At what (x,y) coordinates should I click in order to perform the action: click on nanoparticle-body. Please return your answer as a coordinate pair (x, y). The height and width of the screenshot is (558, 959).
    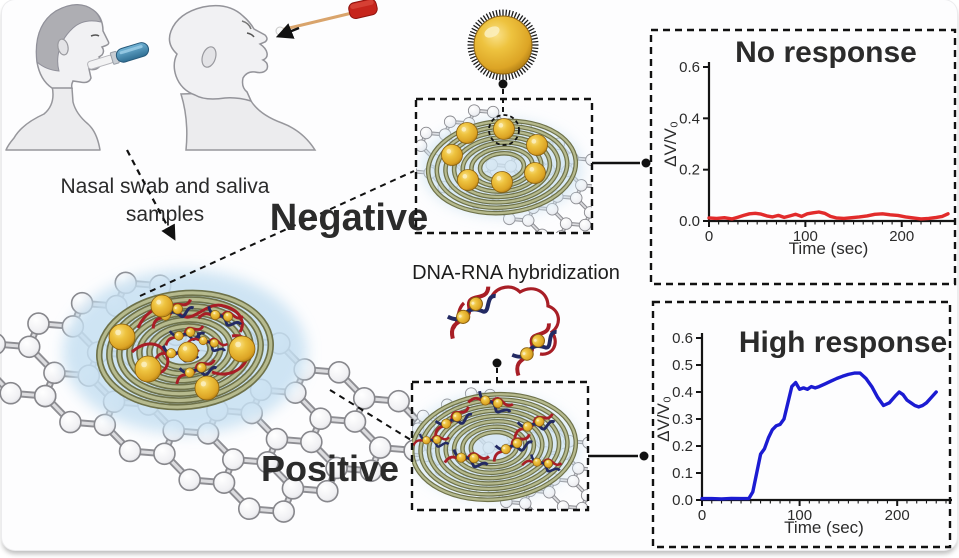
    Looking at the image, I should click on (503, 45).